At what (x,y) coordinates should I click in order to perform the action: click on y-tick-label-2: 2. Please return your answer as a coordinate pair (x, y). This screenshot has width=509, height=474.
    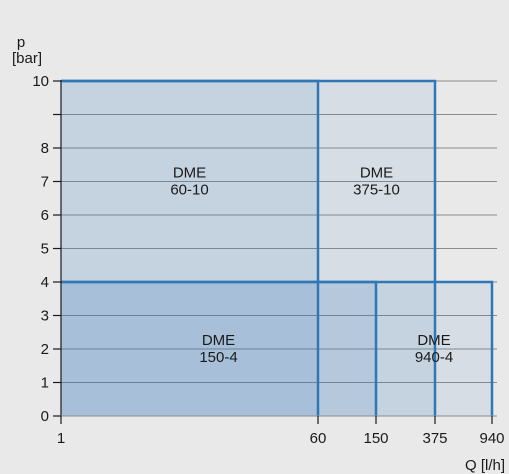
    Looking at the image, I should click on (45, 349).